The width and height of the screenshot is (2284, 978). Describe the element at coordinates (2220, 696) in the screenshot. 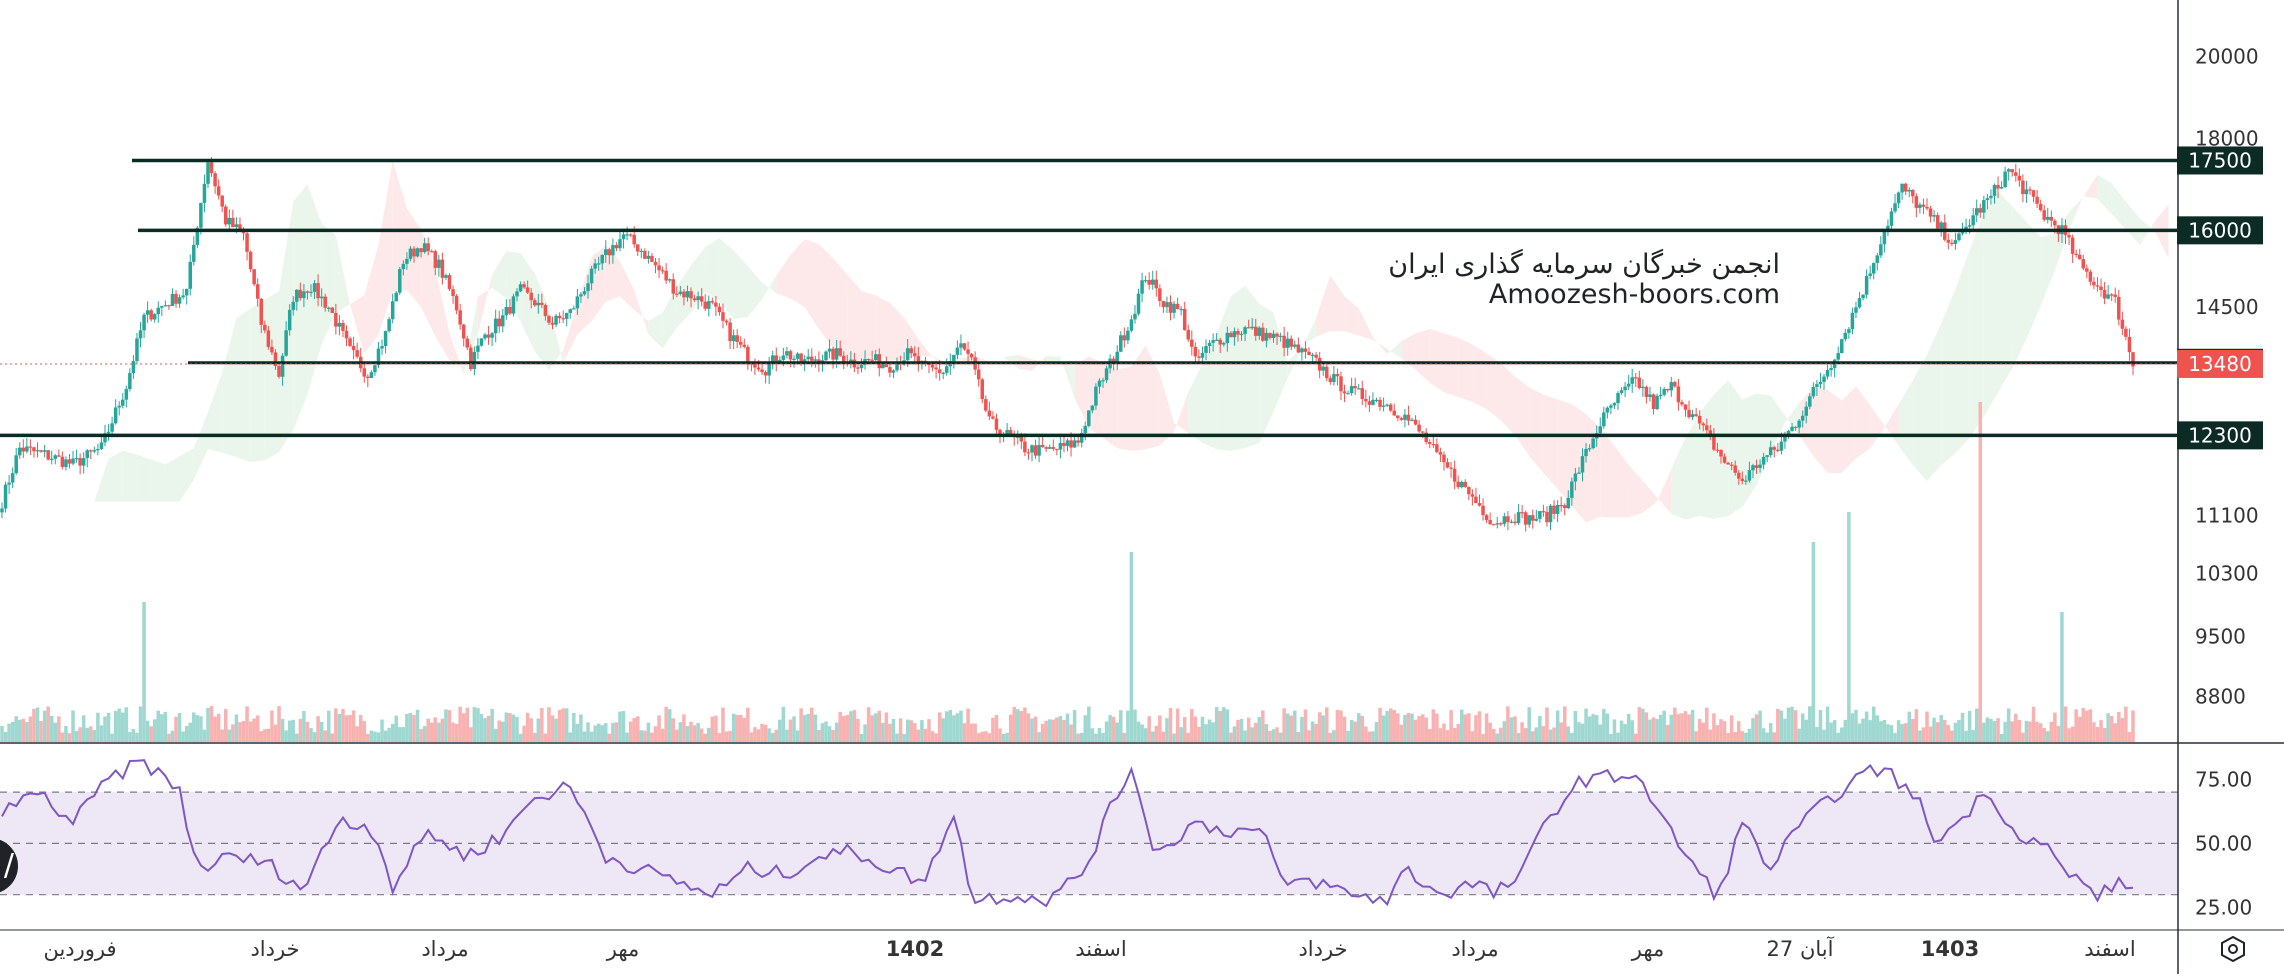

I see `price-tick-label: 8800` at that location.